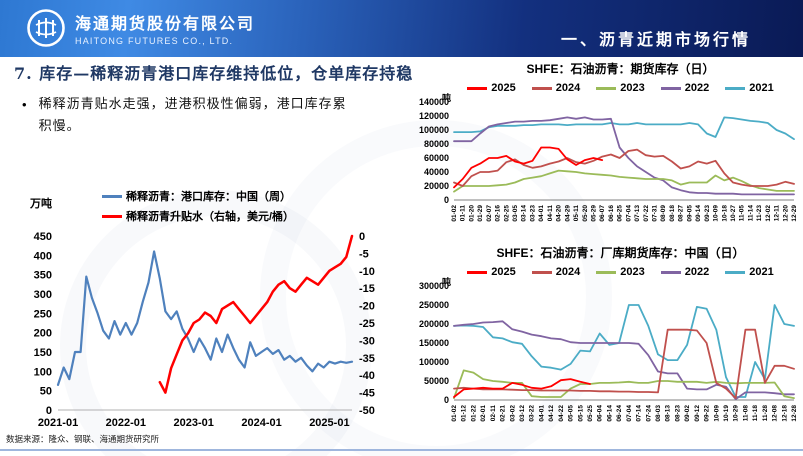 The width and height of the screenshot is (803, 456). I want to click on x-axis-tick: 02-11, so click(493, 413).